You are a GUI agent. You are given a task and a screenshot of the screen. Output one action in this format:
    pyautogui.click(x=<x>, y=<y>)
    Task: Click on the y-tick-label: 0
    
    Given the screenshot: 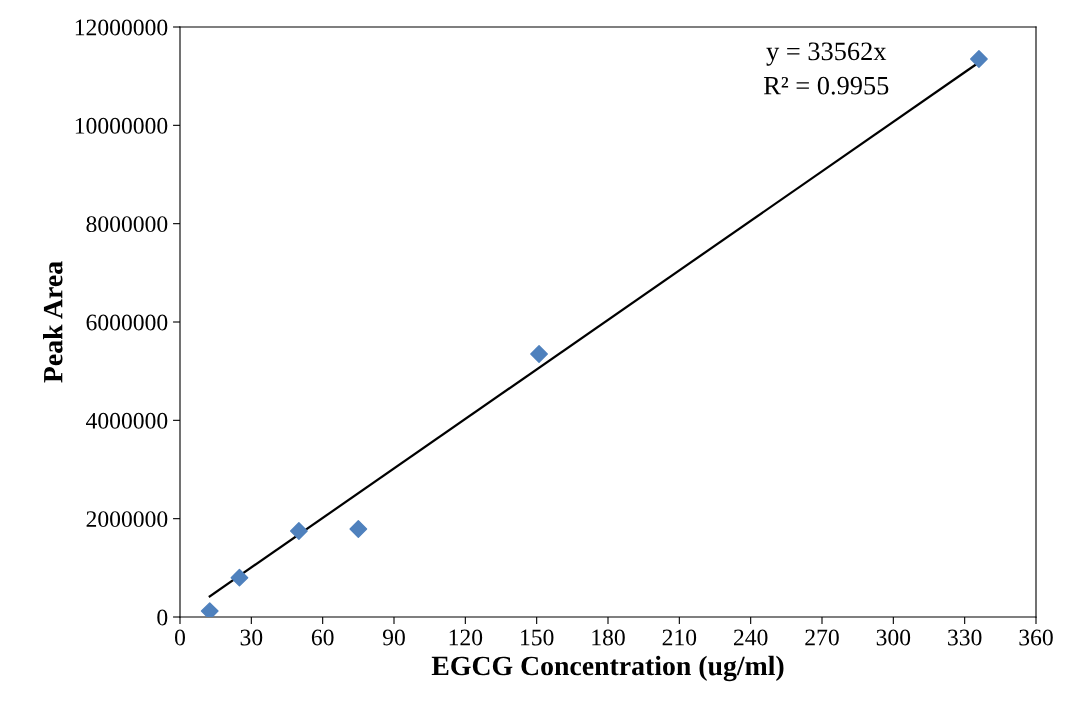 What is the action you would take?
    pyautogui.click(x=162, y=617)
    